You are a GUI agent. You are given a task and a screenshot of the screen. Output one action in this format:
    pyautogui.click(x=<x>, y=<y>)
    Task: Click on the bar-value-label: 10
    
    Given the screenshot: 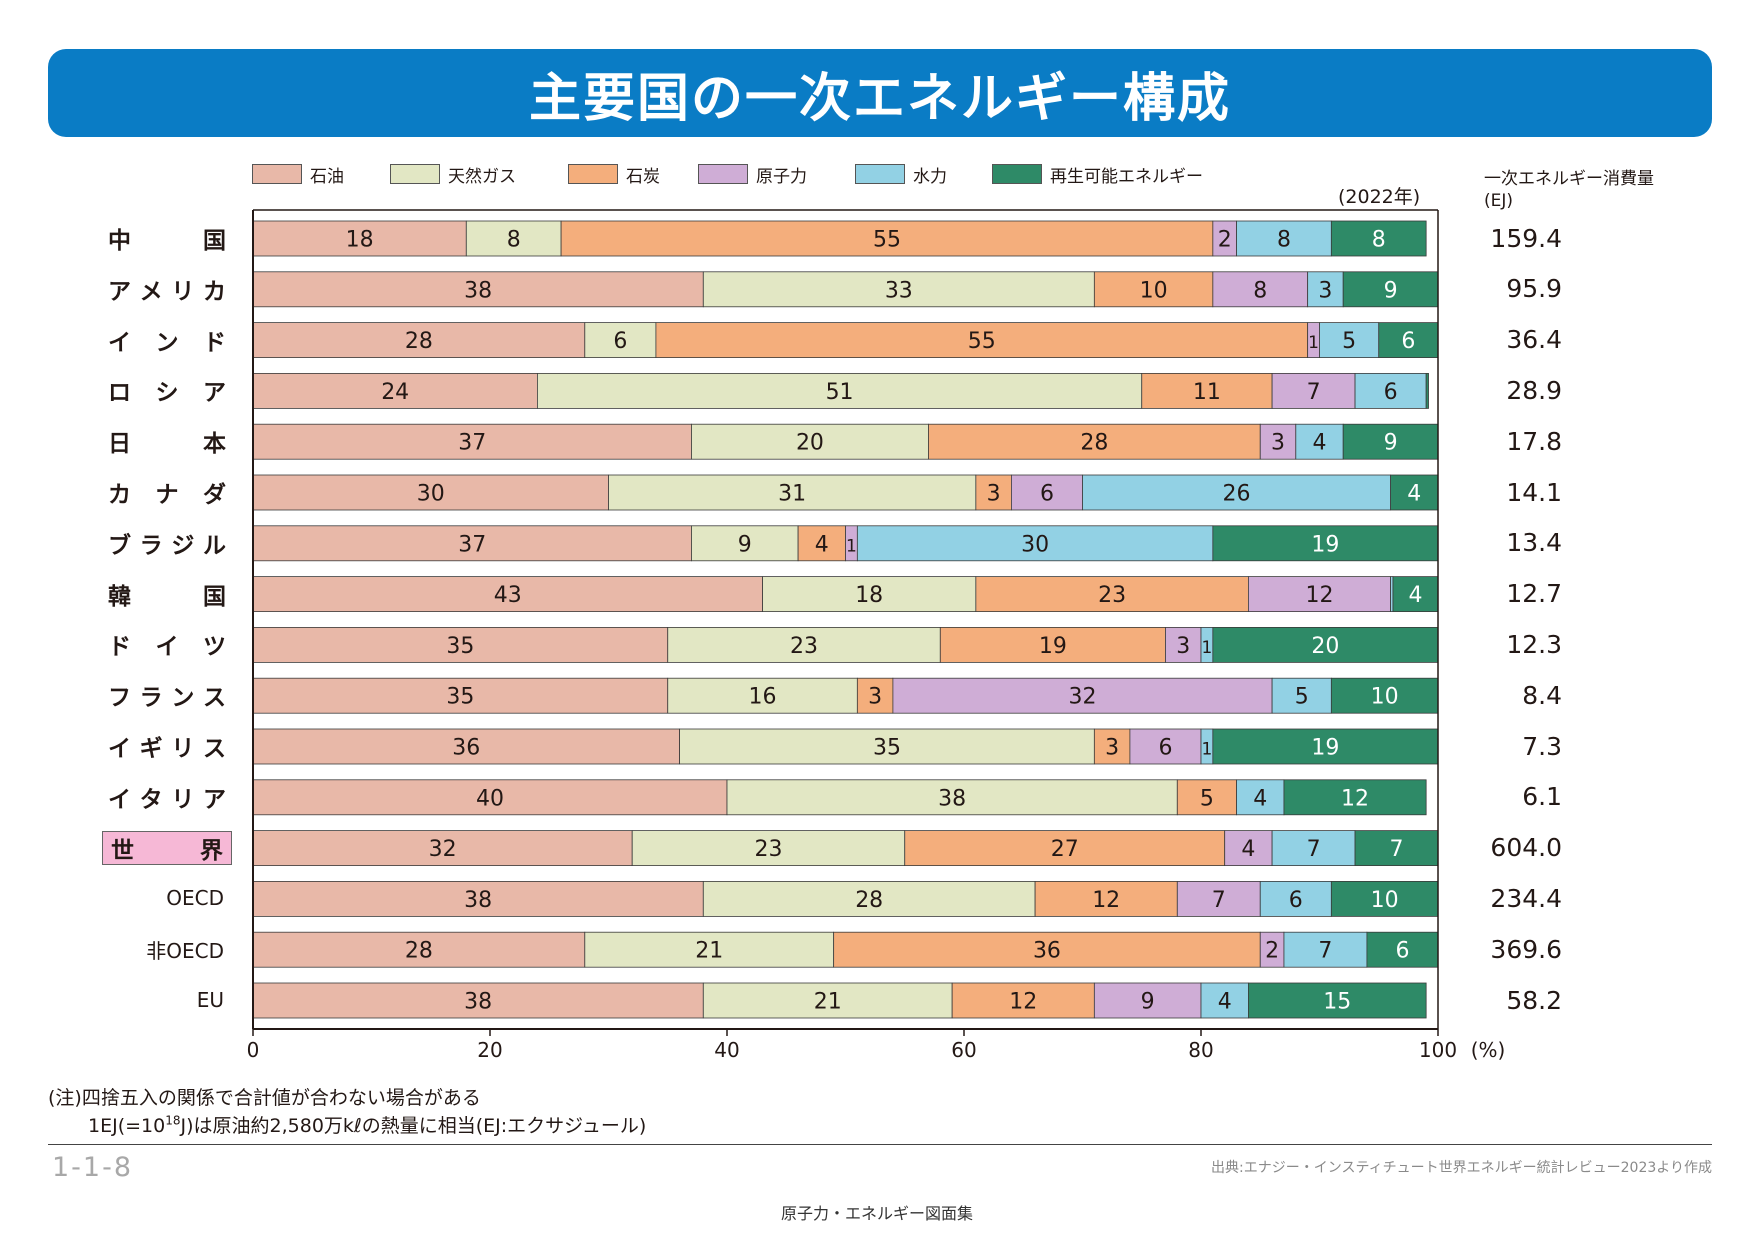 What is the action you would take?
    pyautogui.click(x=1385, y=900)
    